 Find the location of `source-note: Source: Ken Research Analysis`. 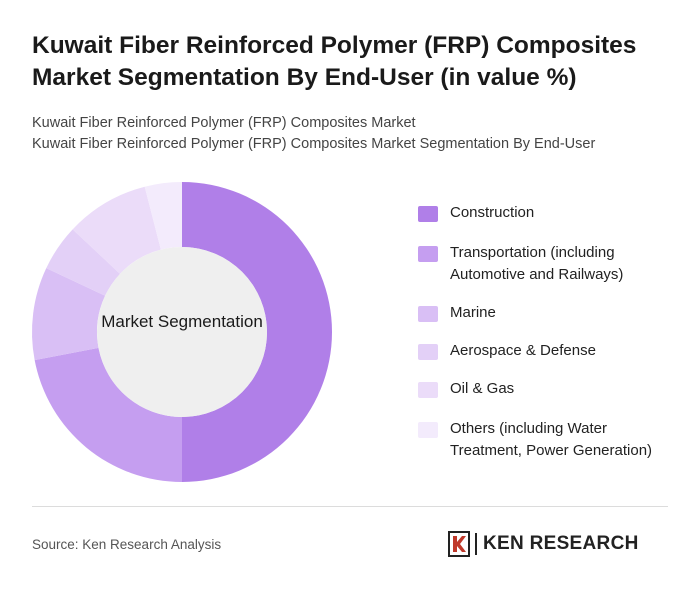

source-note: Source: Ken Research Analysis is located at coordinates (127, 544).